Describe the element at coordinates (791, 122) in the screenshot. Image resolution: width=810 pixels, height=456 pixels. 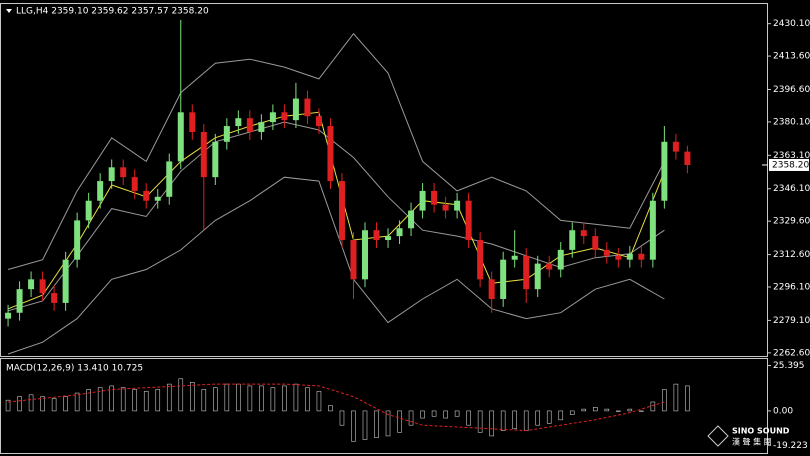
I see `y-tick-label: 2380.10` at that location.